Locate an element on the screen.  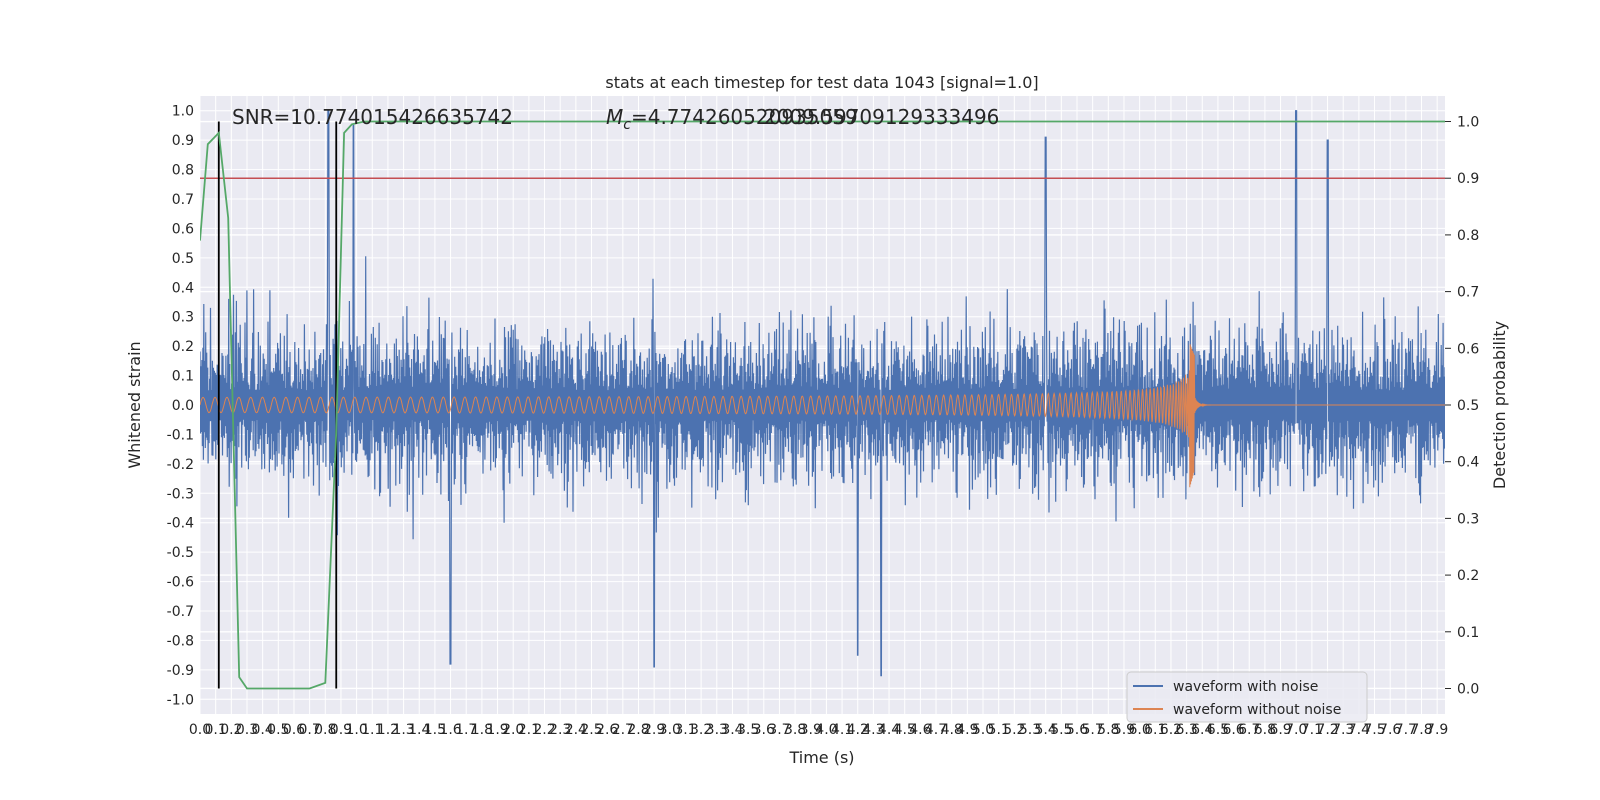
x-axis-label: Time (s) is located at coordinates (821, 757).